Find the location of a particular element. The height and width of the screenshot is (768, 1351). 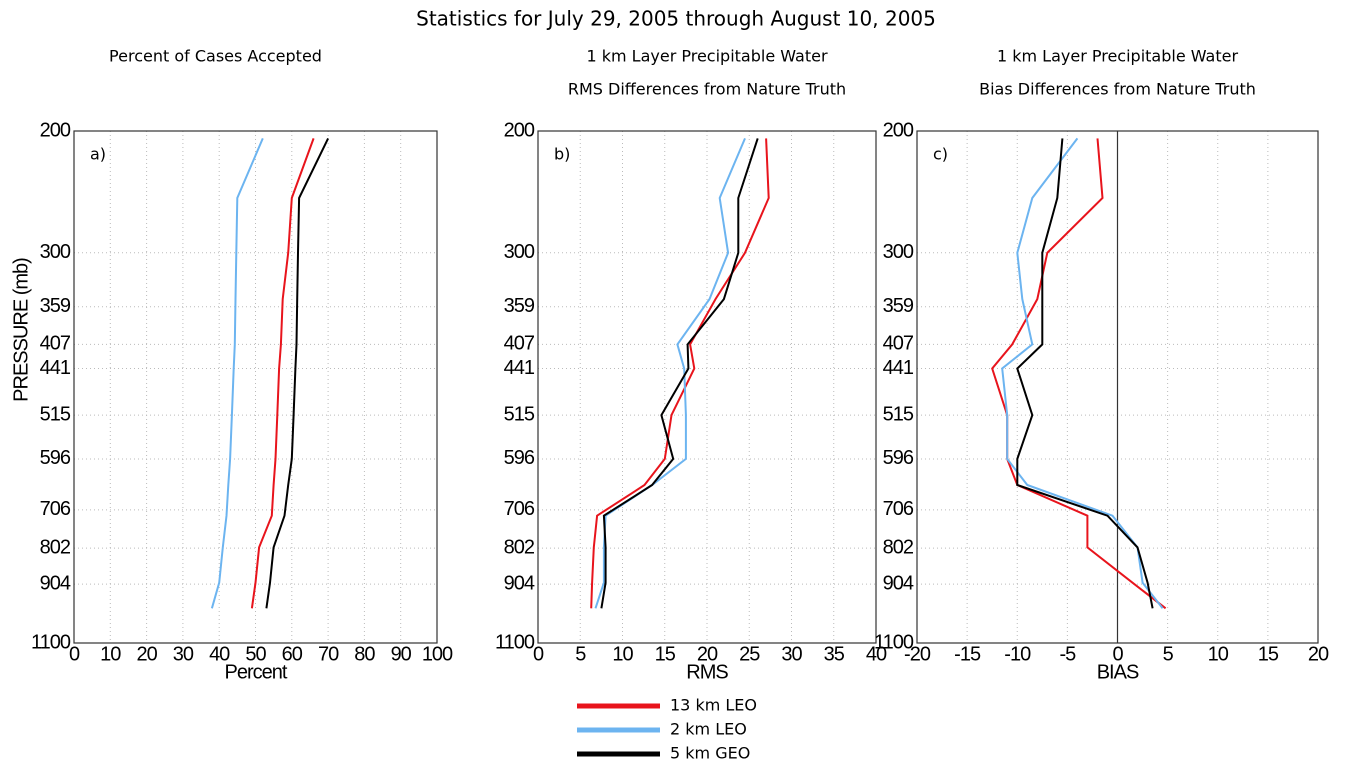

x-tick-label: 70 is located at coordinates (328, 654).